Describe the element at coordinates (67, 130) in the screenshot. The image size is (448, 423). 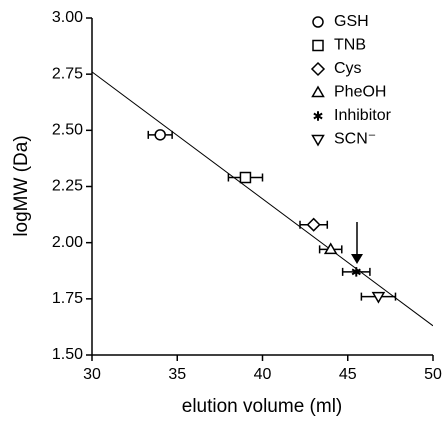
I see `y-tick-label: 2.50` at that location.